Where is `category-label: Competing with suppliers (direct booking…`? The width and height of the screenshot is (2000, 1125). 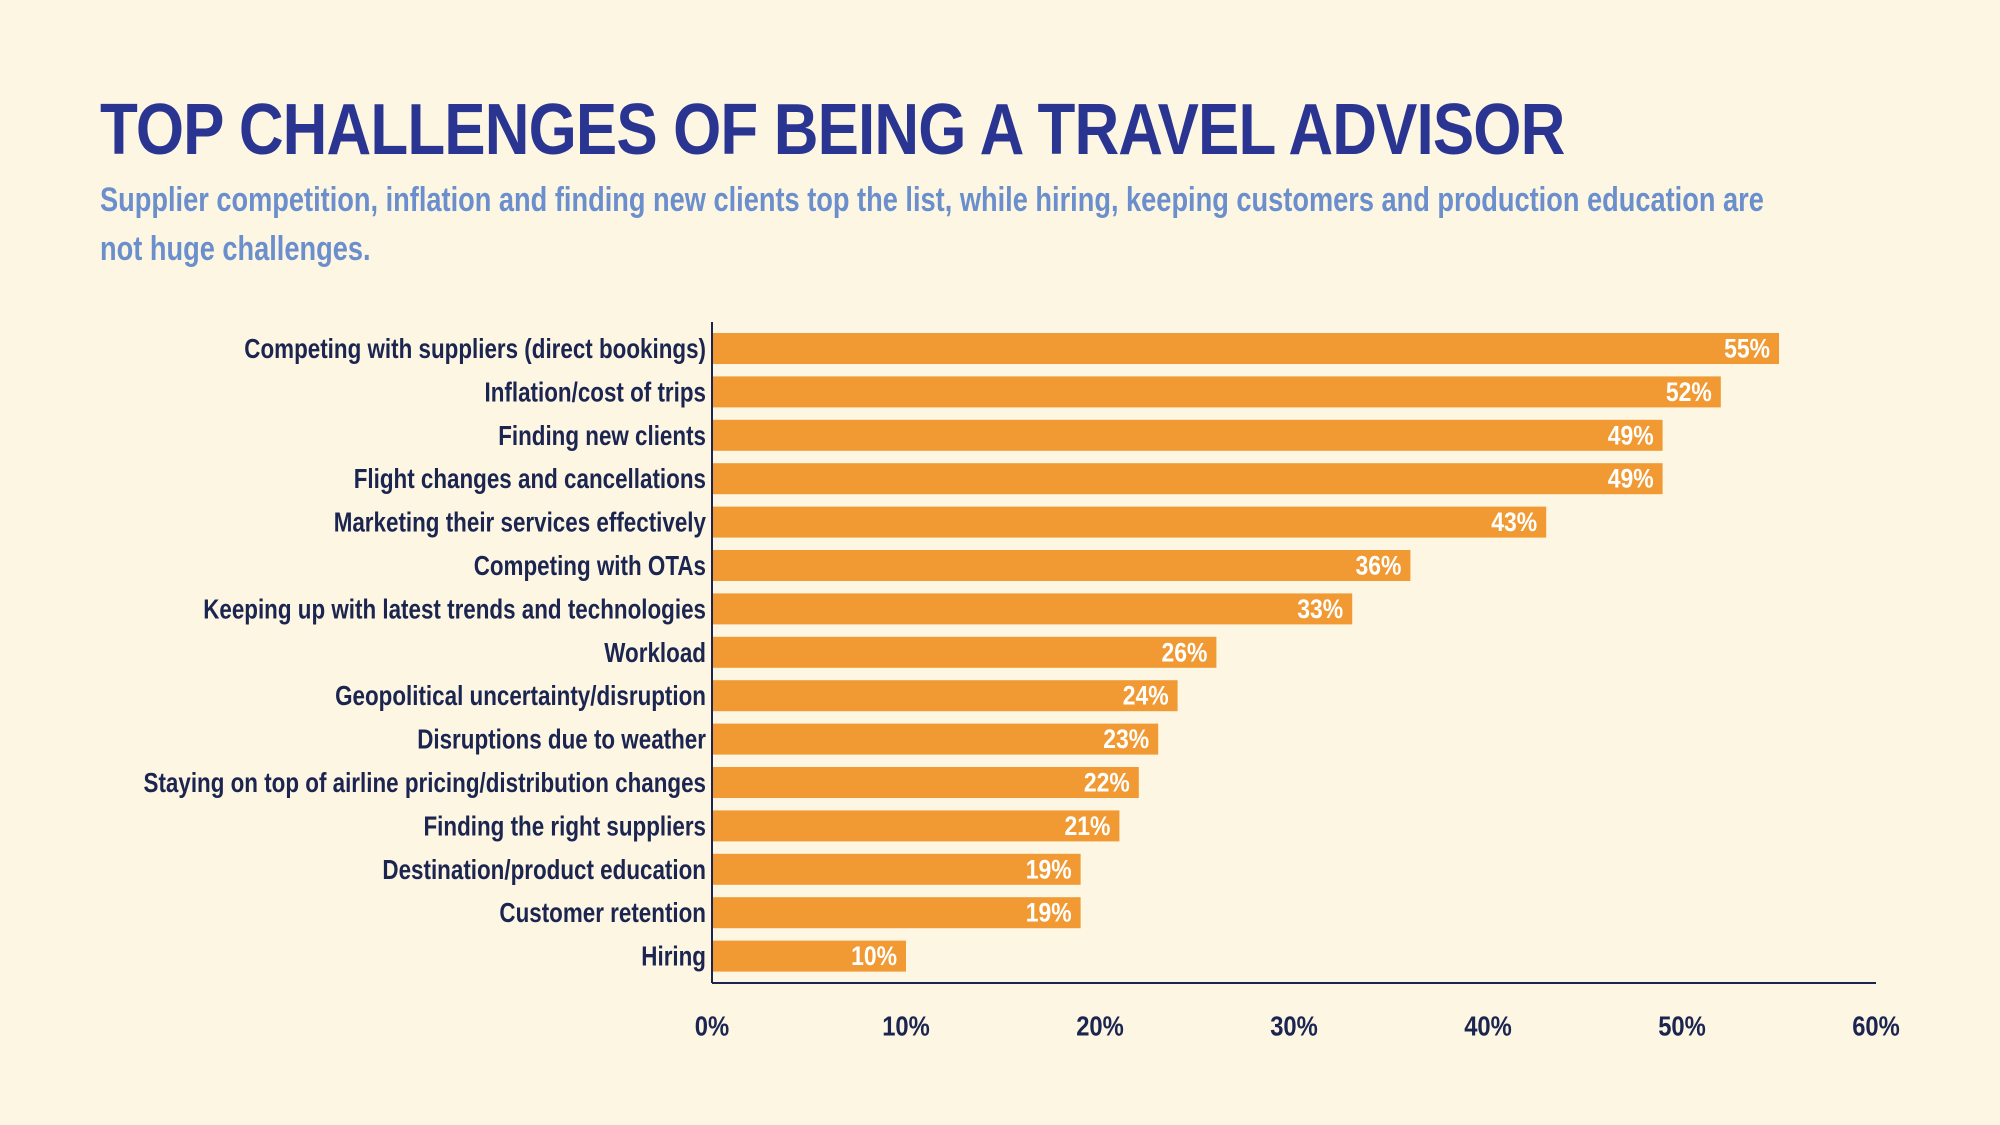
category-label: Competing with suppliers (direct booking… is located at coordinates (475, 348).